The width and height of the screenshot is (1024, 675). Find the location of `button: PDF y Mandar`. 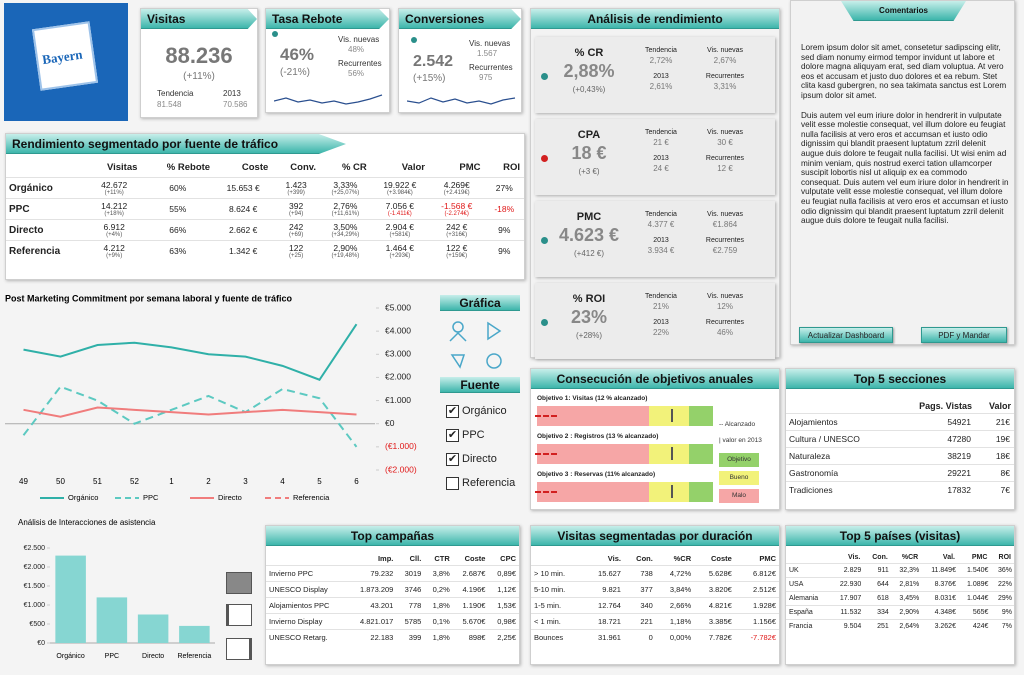

button: PDF y Mandar is located at coordinates (964, 335).